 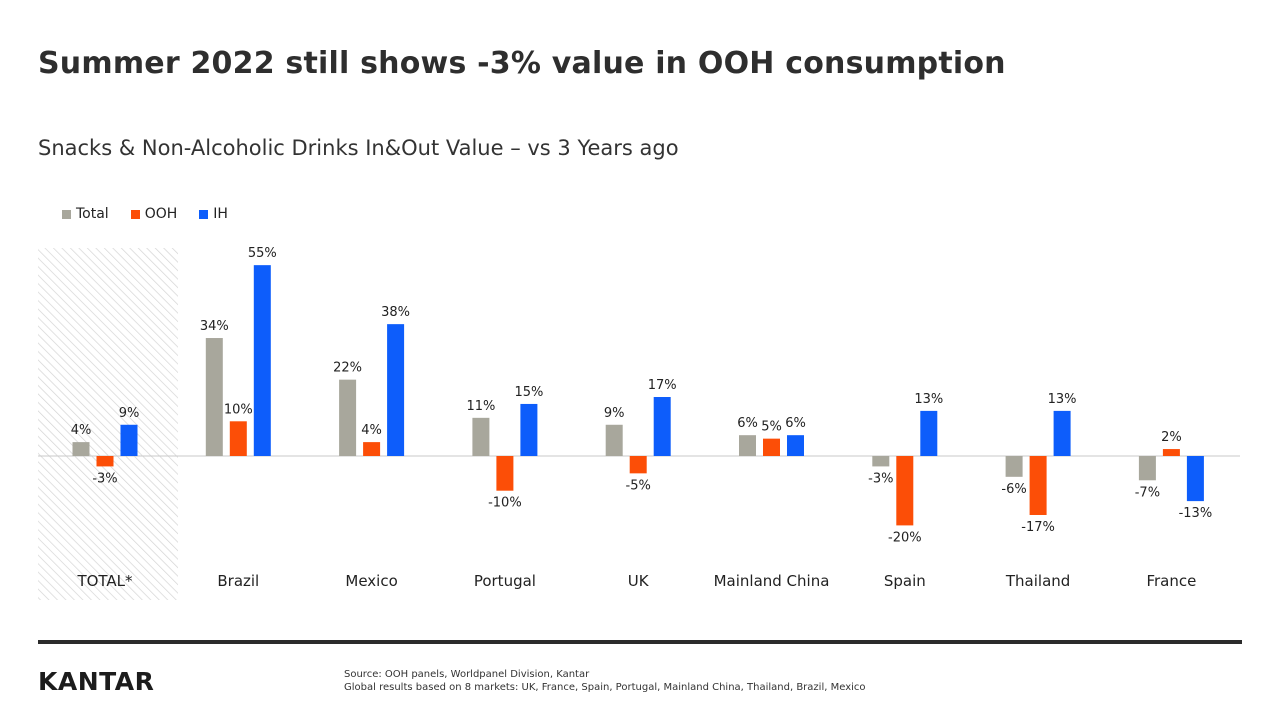 What do you see at coordinates (1171, 437) in the screenshot?
I see `data-label-ooh-france: 2%` at bounding box center [1171, 437].